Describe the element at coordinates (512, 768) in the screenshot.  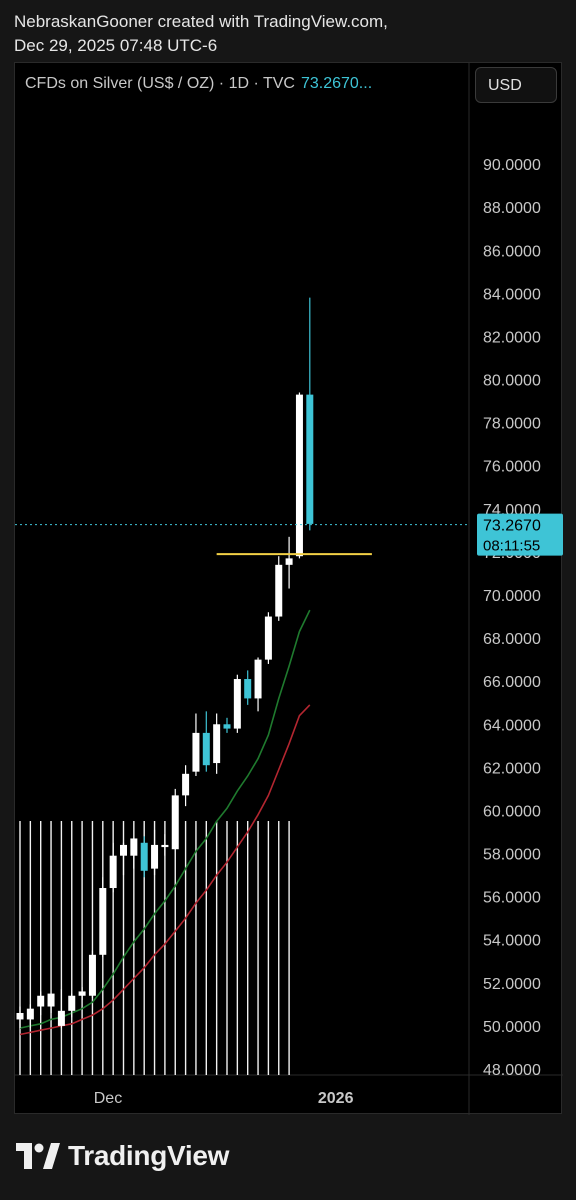
I see `y-tick-label: 62.0000` at that location.